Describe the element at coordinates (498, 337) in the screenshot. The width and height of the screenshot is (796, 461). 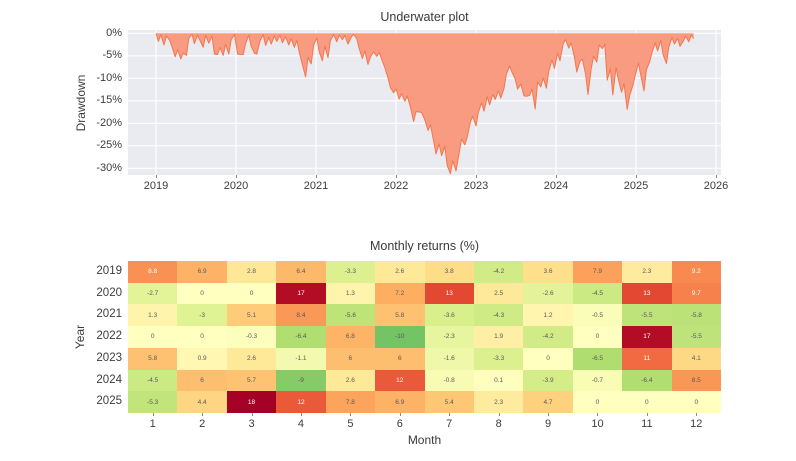
I see `heatmap-cell: 1.9` at that location.